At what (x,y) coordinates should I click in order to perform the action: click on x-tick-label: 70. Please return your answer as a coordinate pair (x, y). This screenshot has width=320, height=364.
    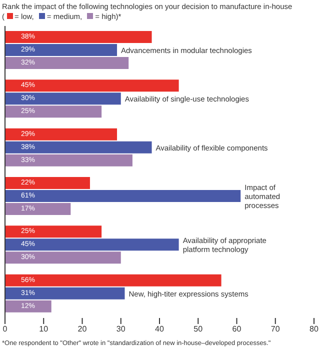
    Looking at the image, I should click on (275, 329).